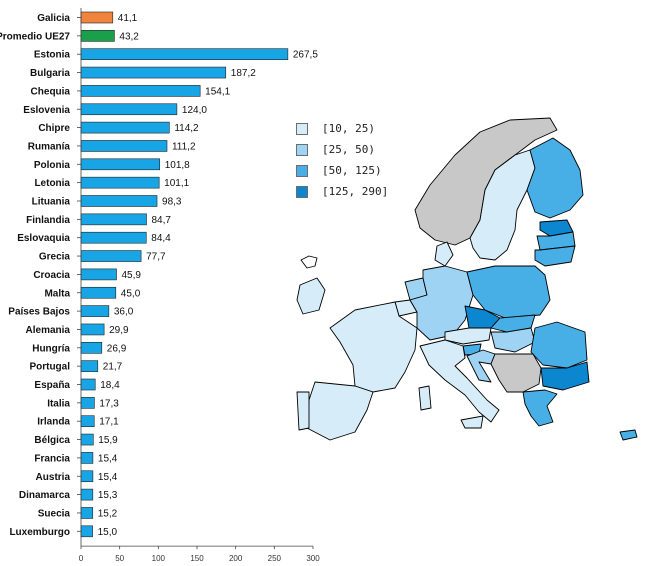  What do you see at coordinates (131, 293) in the screenshot?
I see `data-label: 45,0` at bounding box center [131, 293].